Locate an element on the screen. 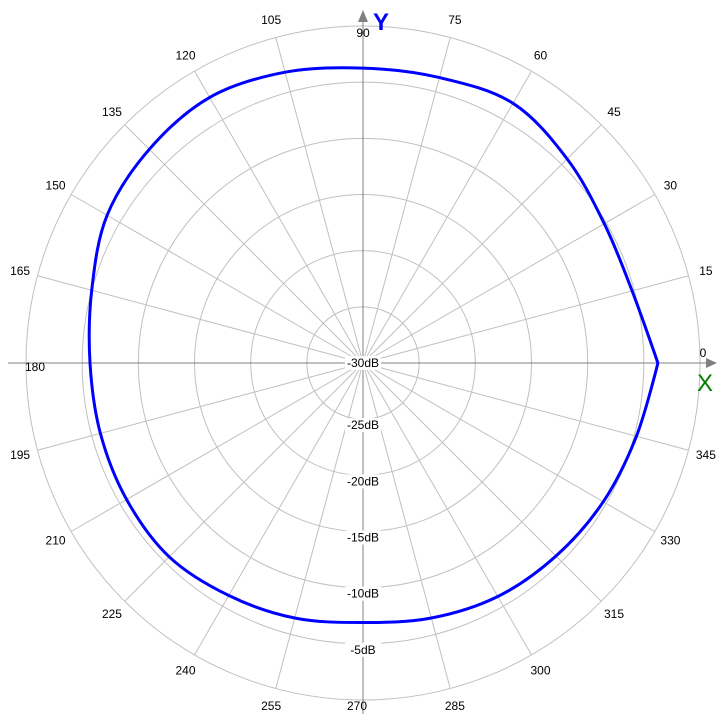 This screenshot has width=723, height=716. radial-tick-label: -10dB is located at coordinates (363, 594).